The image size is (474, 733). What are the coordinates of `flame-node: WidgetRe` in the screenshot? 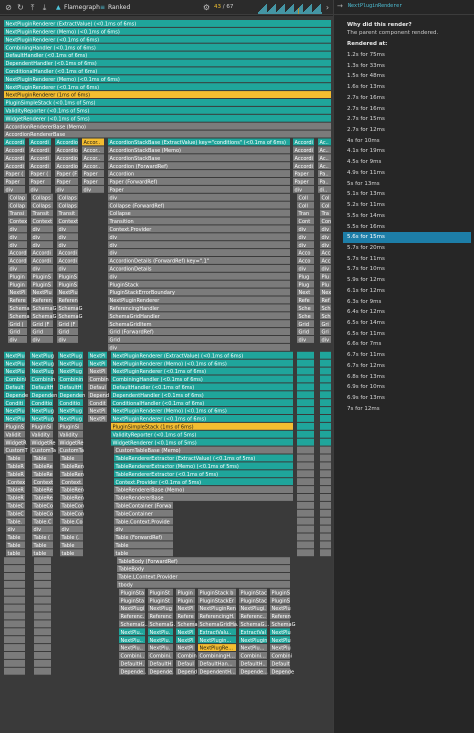 It's located at (42, 442).